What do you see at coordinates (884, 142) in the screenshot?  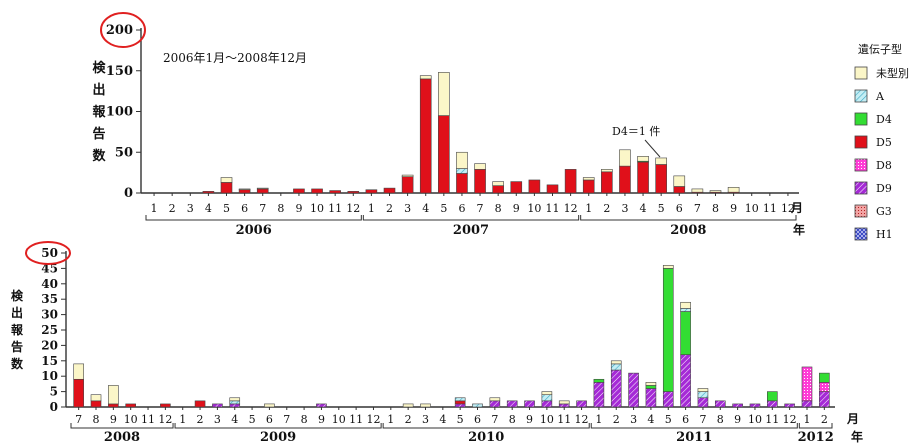 I see `legend-label-D5: D5` at bounding box center [884, 142].